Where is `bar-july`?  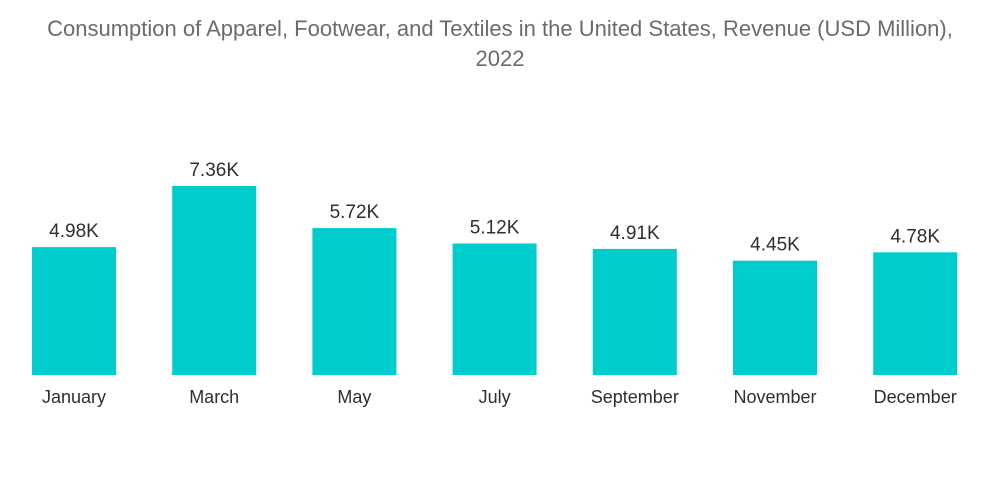 bar-july is located at coordinates (494, 309).